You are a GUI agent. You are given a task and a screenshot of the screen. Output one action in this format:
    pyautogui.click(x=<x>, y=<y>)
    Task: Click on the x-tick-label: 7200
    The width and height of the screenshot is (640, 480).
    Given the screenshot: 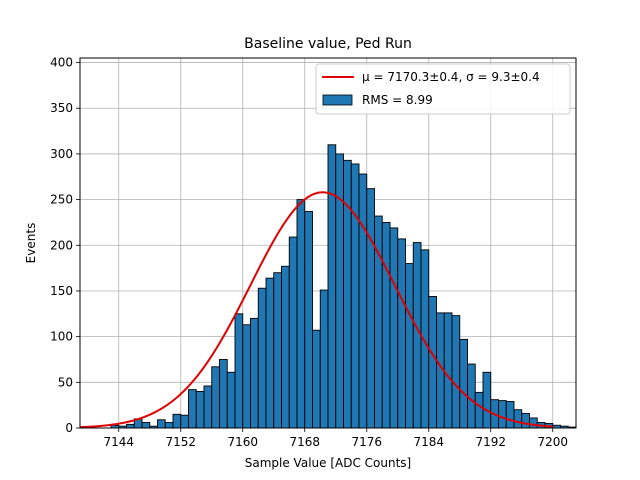 What is the action you would take?
    pyautogui.click(x=552, y=442)
    